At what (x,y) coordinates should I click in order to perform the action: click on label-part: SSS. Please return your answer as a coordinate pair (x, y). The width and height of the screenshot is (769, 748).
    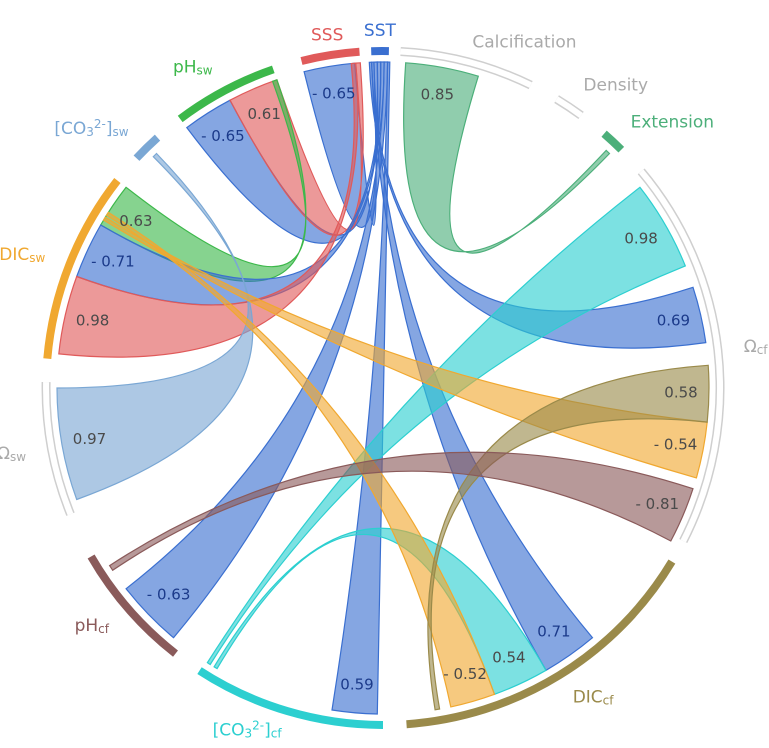
    Looking at the image, I should click on (327, 35).